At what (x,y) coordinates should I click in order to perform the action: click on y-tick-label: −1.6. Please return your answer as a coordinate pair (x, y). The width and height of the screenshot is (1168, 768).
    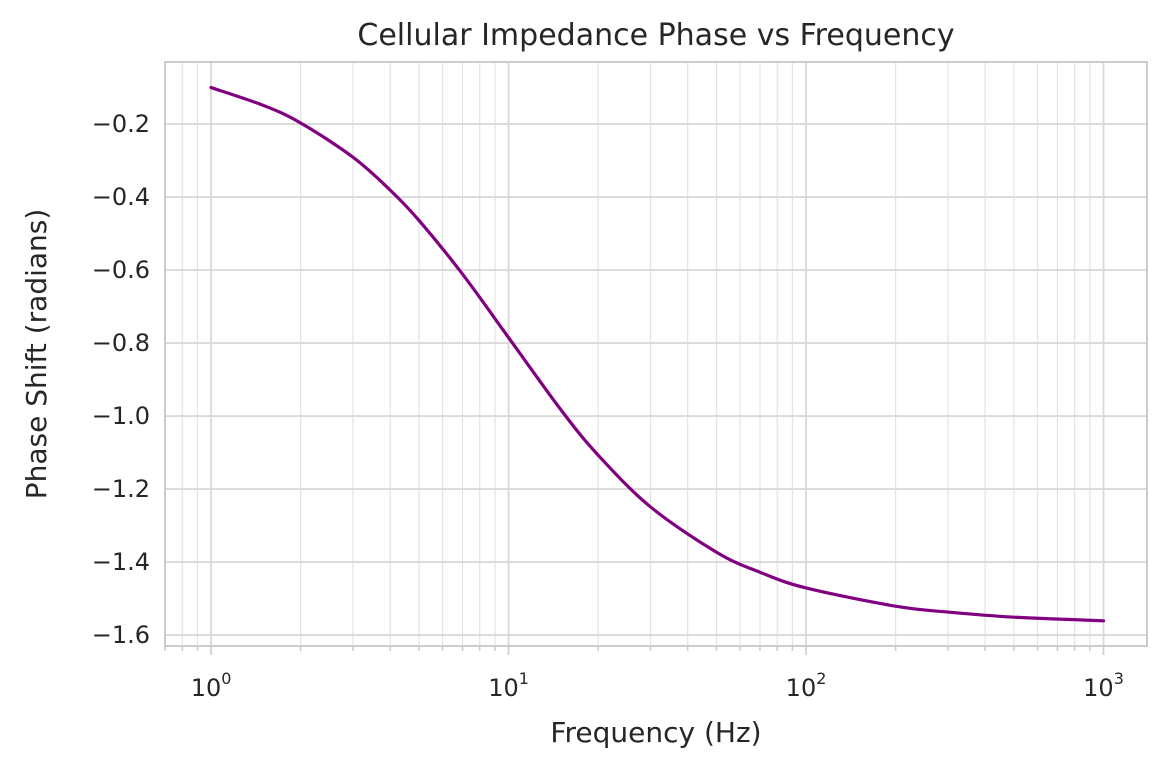
    Looking at the image, I should click on (121, 635).